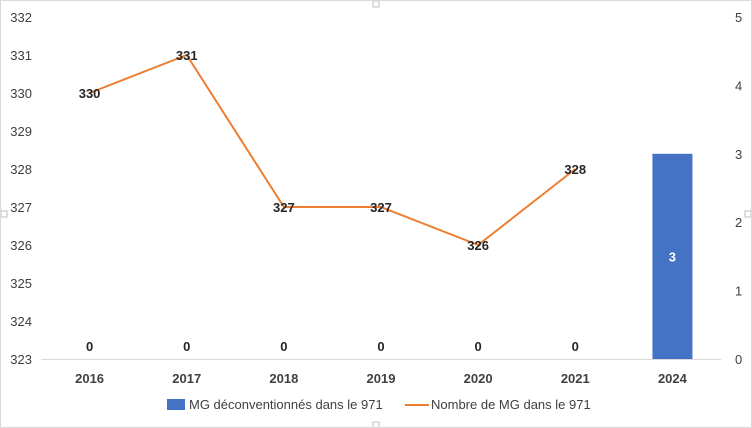 Image resolution: width=752 pixels, height=428 pixels. I want to click on primary-y-tick-label: 324, so click(21, 321).